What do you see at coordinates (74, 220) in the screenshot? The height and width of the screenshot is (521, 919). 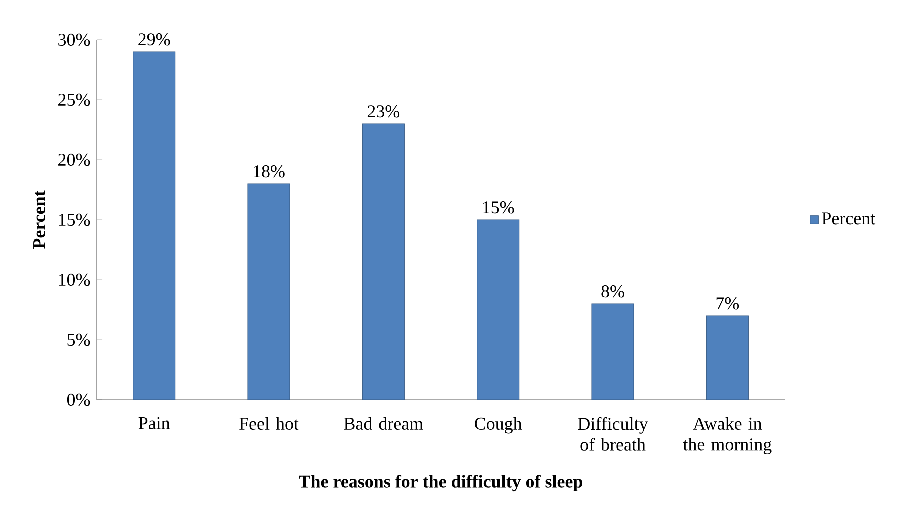 I see `y-tick-label: 15%` at bounding box center [74, 220].